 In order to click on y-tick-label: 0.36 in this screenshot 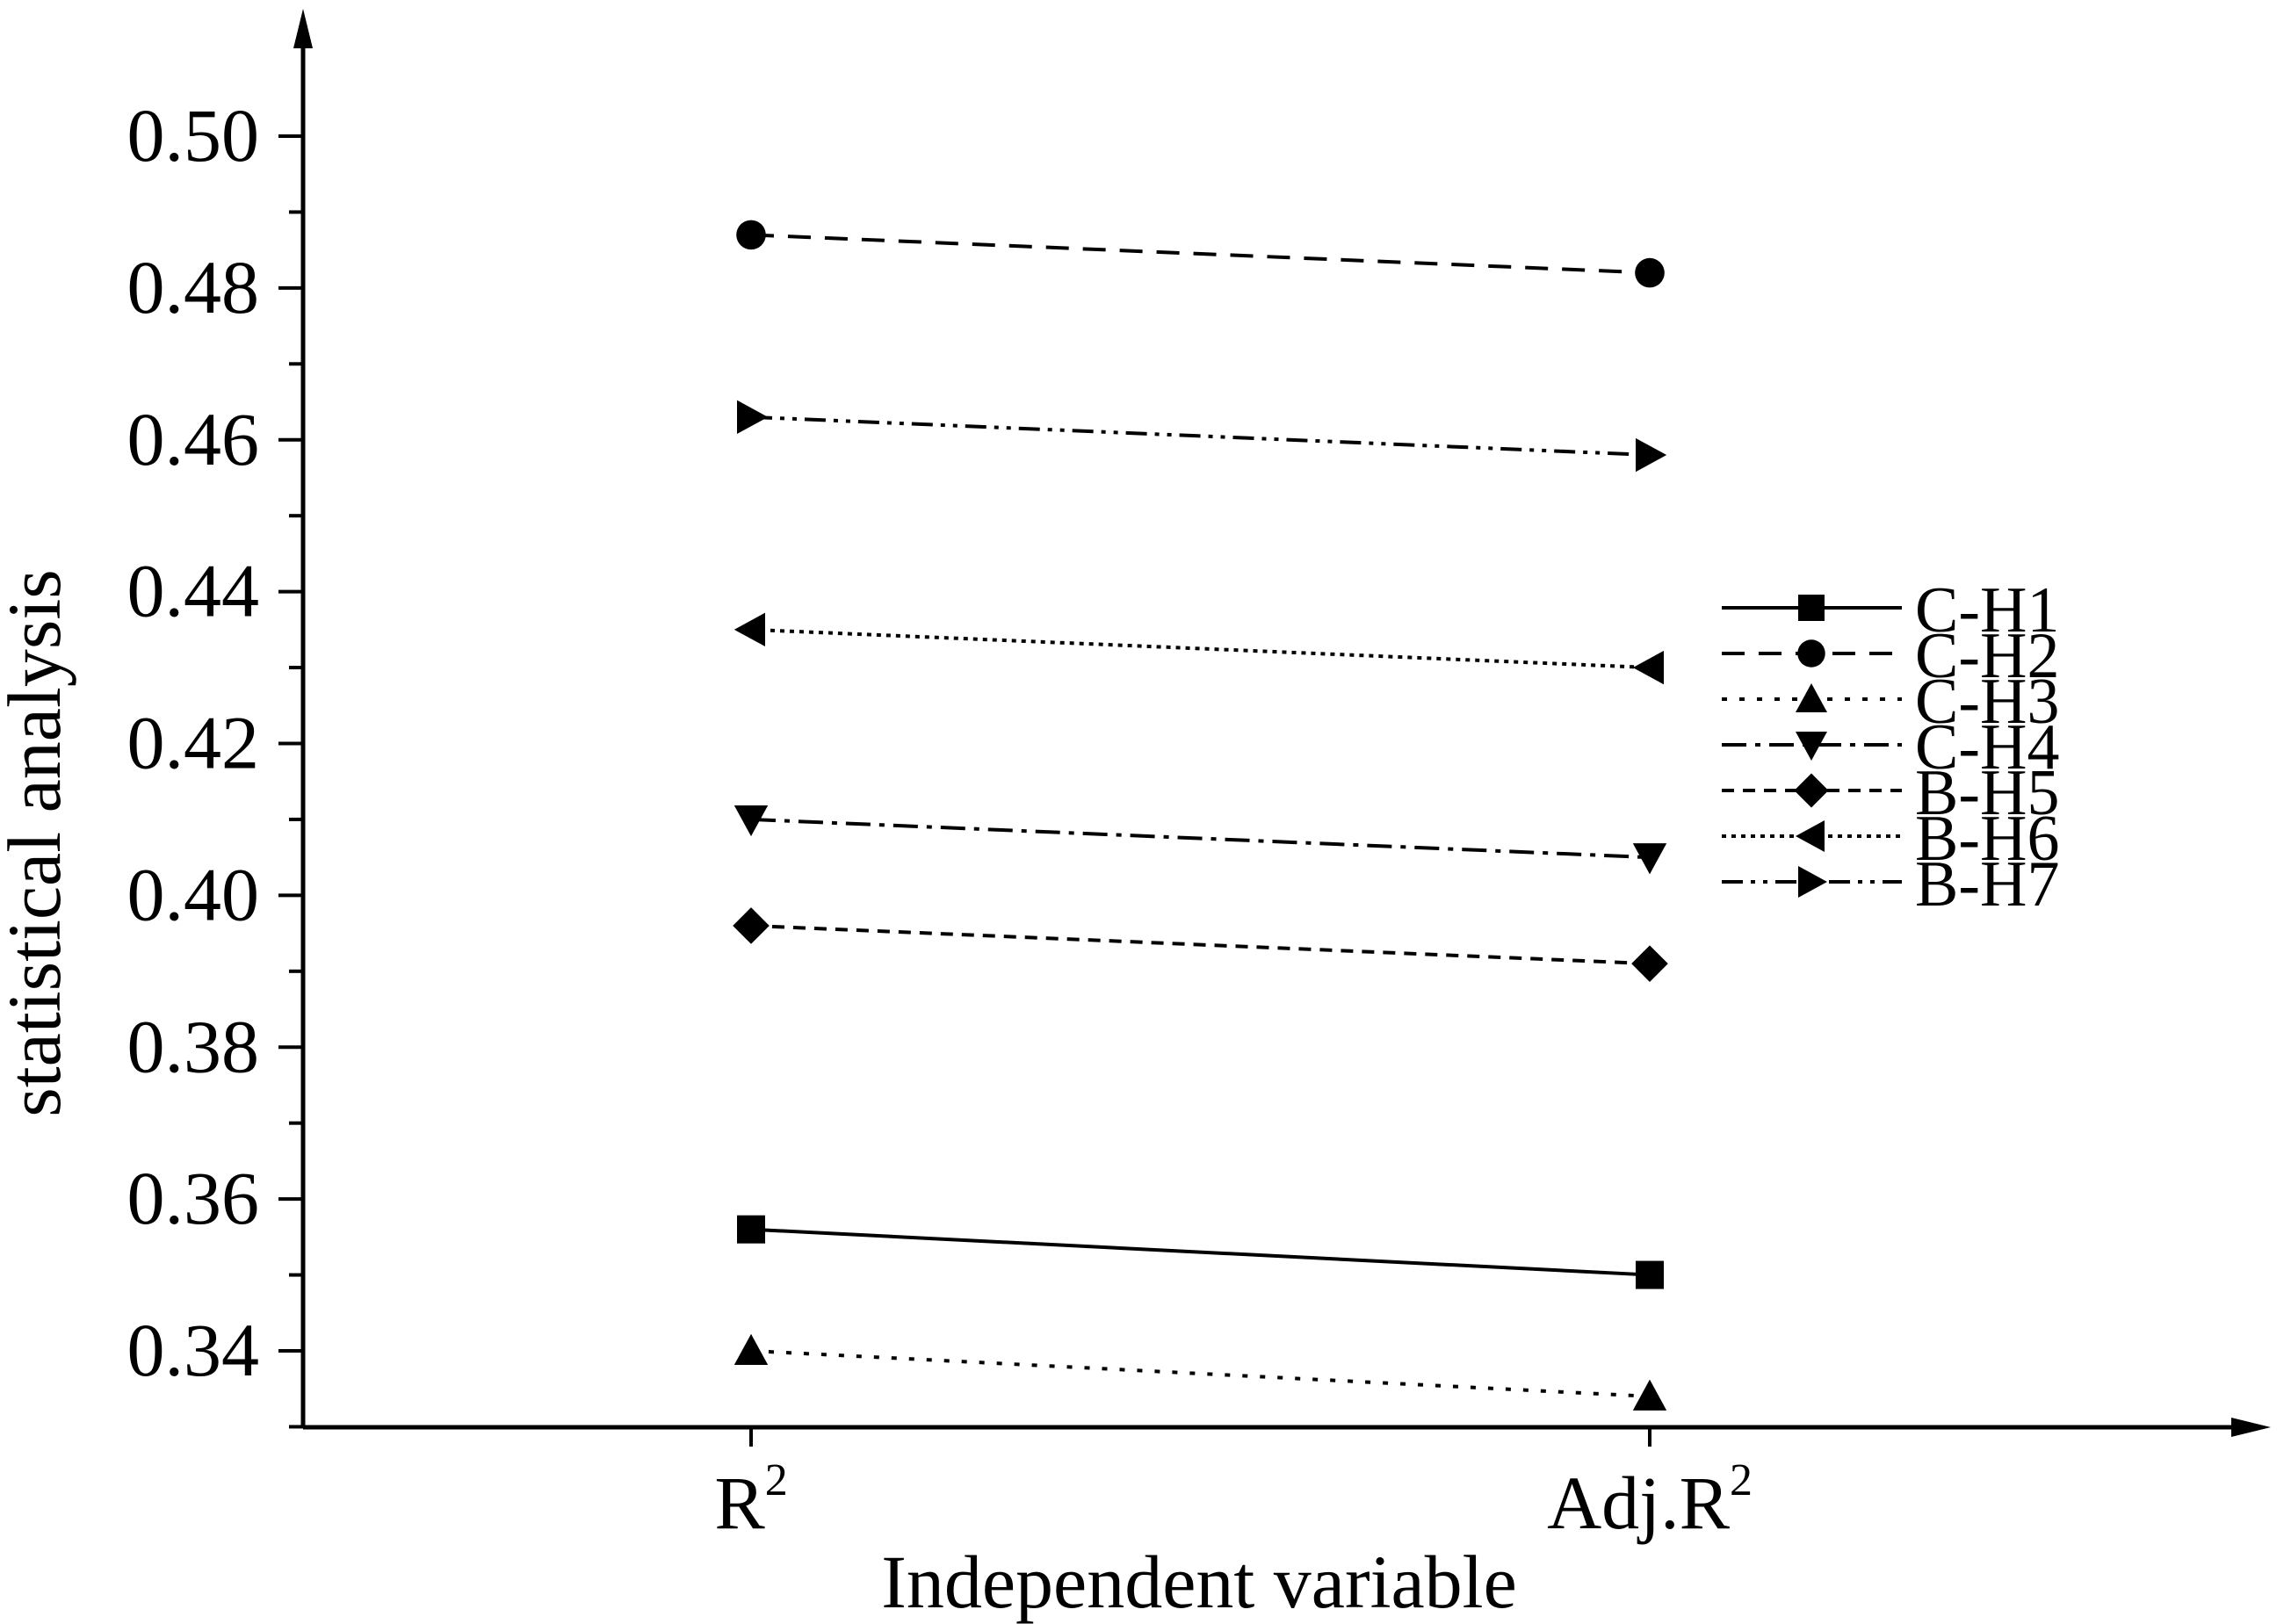, I will do `click(193, 1198)`.